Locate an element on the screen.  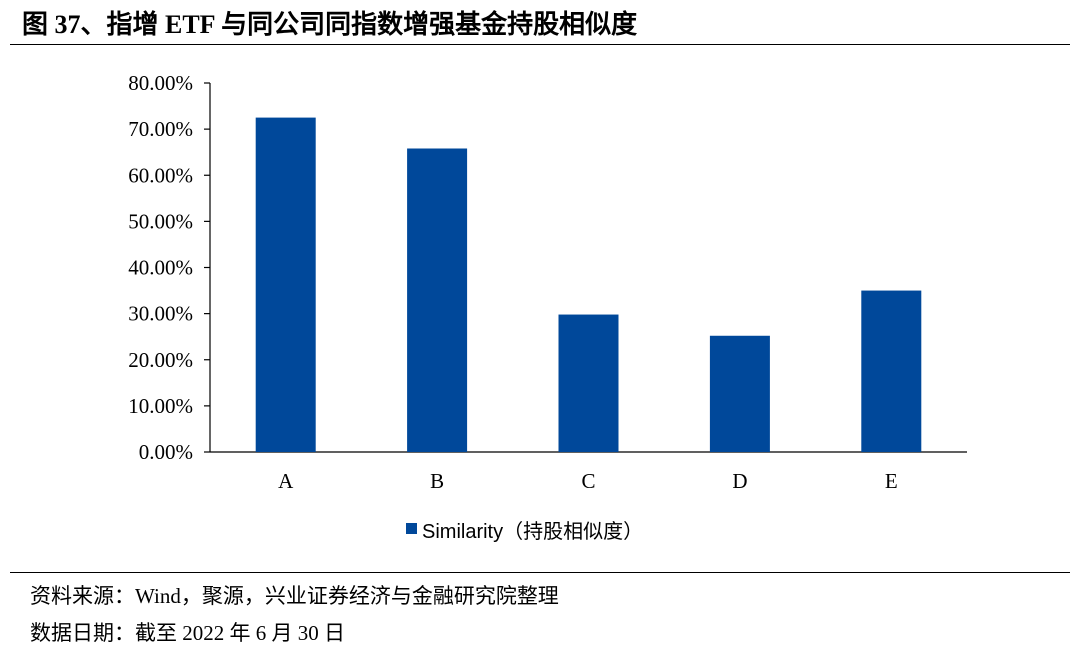
x-tick-label: A is located at coordinates (286, 481).